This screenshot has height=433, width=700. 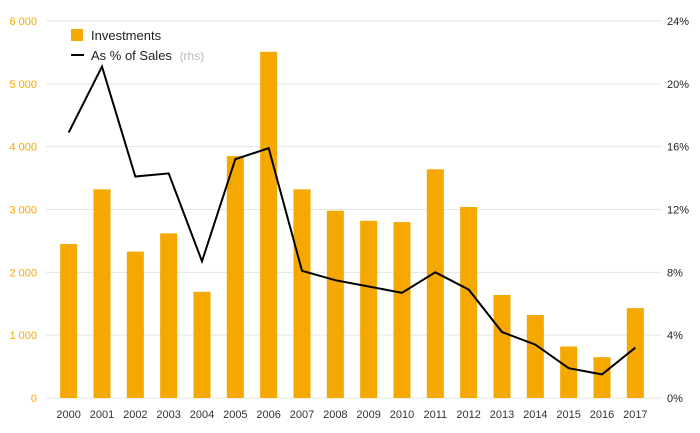 I want to click on x-tick-label: 2015, so click(x=568, y=415).